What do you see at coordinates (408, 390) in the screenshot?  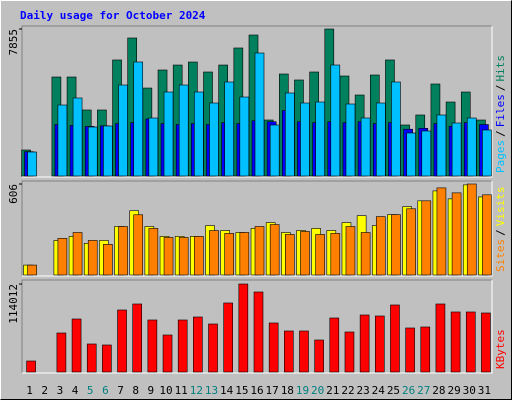 I see `x-tick-label: 26` at bounding box center [408, 390].